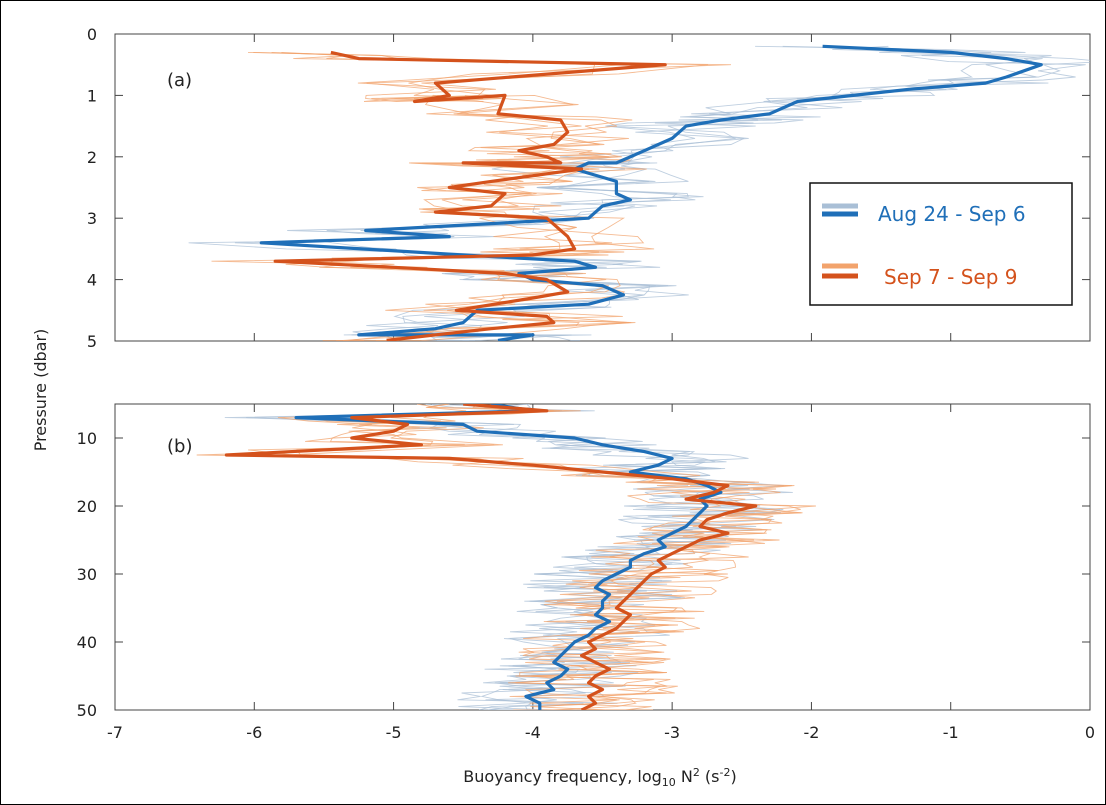  What do you see at coordinates (87, 438) in the screenshot?
I see `y-tick-label: 10` at bounding box center [87, 438].